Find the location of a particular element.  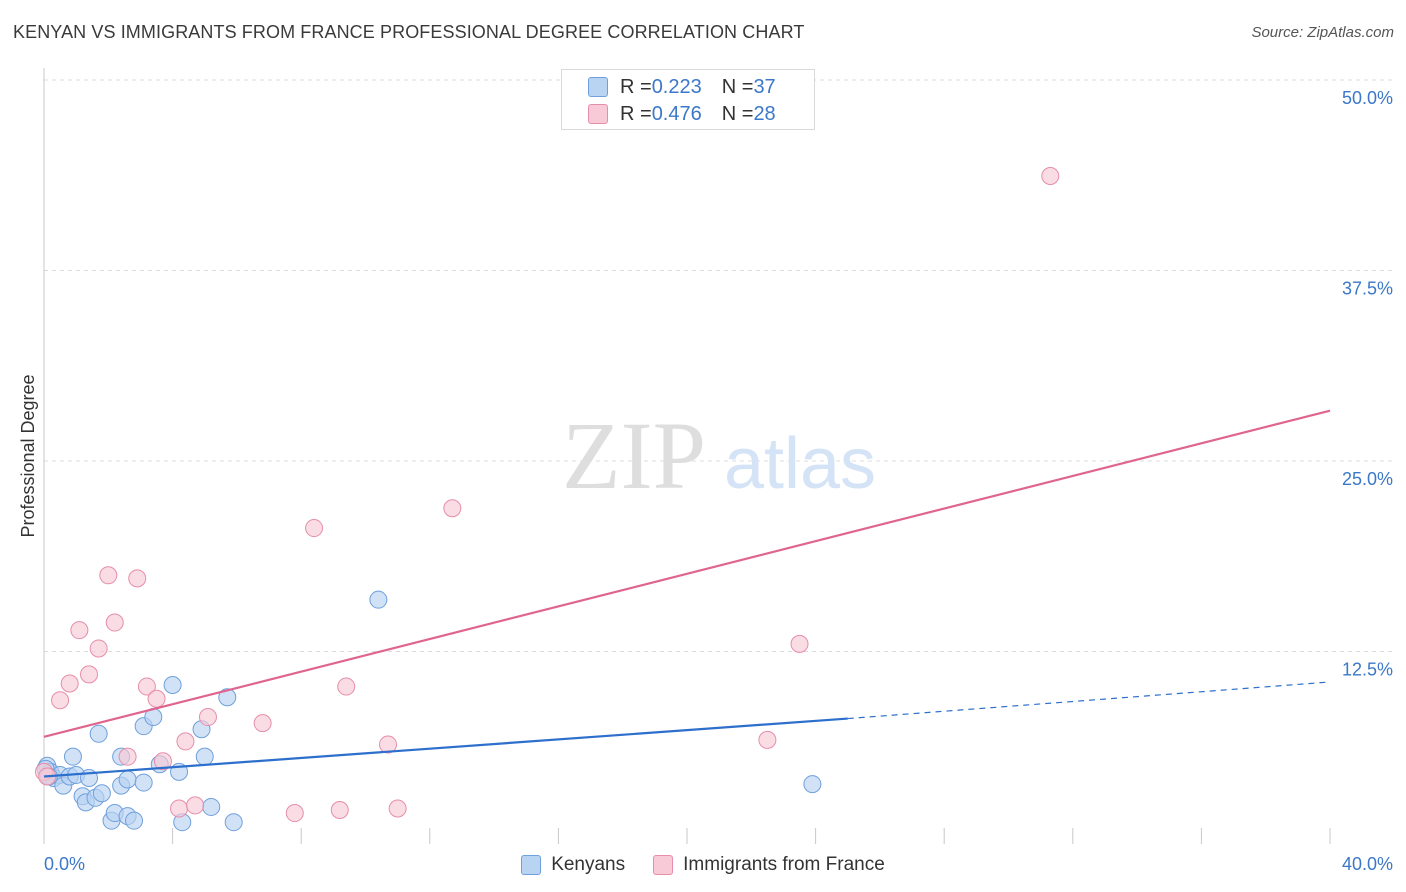

n-value: 28 is located at coordinates (764, 113).